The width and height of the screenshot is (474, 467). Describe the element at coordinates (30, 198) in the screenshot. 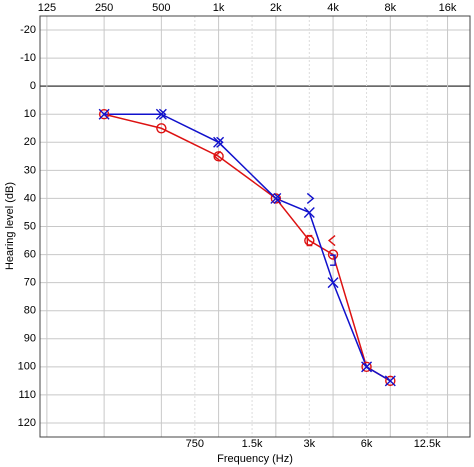

I see `y-tick-label: 40` at that location.